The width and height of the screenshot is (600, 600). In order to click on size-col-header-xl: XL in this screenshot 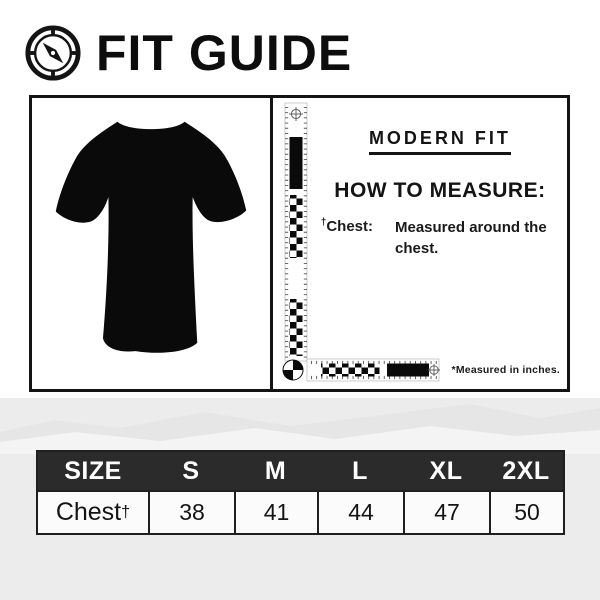, I will do `click(446, 471)`.